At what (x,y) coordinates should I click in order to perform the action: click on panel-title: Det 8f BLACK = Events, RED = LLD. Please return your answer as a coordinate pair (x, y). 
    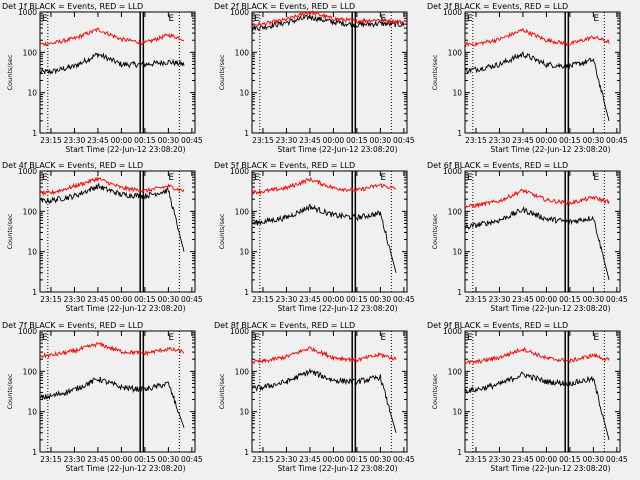
    Looking at the image, I should click on (284, 325).